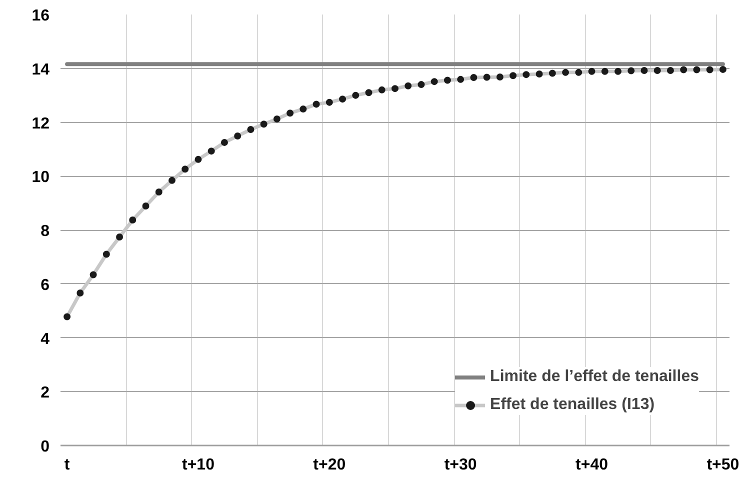  Describe the element at coordinates (594, 377) in the screenshot. I see `legend-label: Limite de l’effet de tenailles` at that location.